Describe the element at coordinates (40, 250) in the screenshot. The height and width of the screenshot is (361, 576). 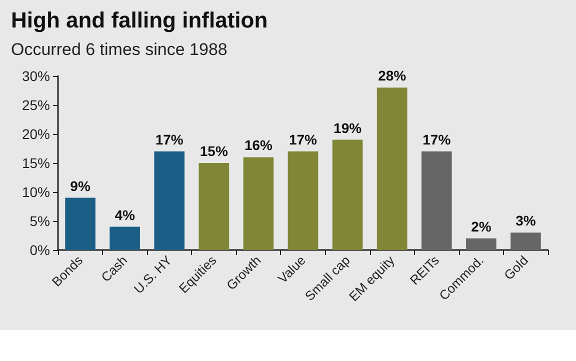
I see `y-tick-label: 0%` at that location.